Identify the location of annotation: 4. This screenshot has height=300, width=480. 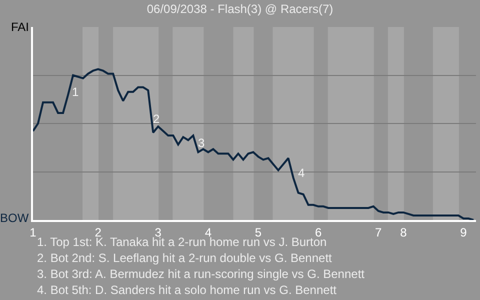
(301, 173).